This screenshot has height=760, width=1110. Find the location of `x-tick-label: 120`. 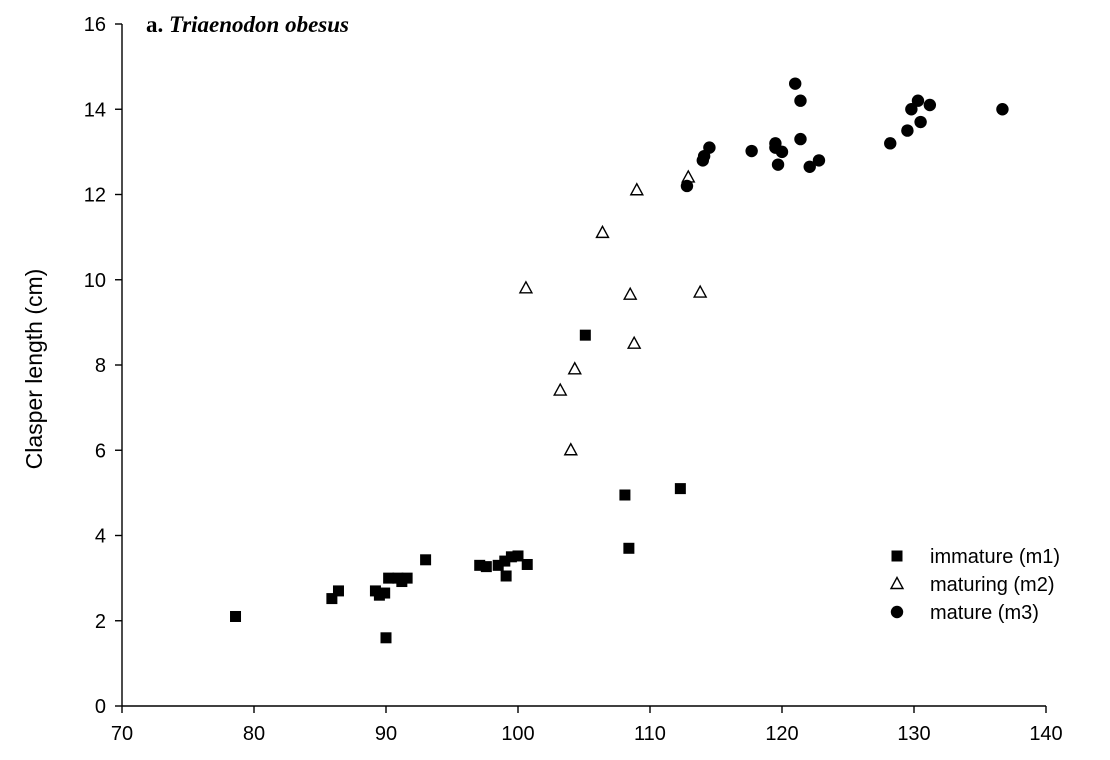

x-tick-label: 120 is located at coordinates (781, 734).